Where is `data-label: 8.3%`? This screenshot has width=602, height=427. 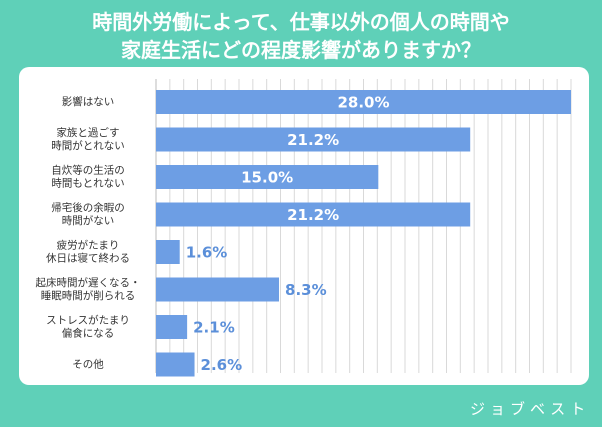
data-label: 8.3% is located at coordinates (306, 290).